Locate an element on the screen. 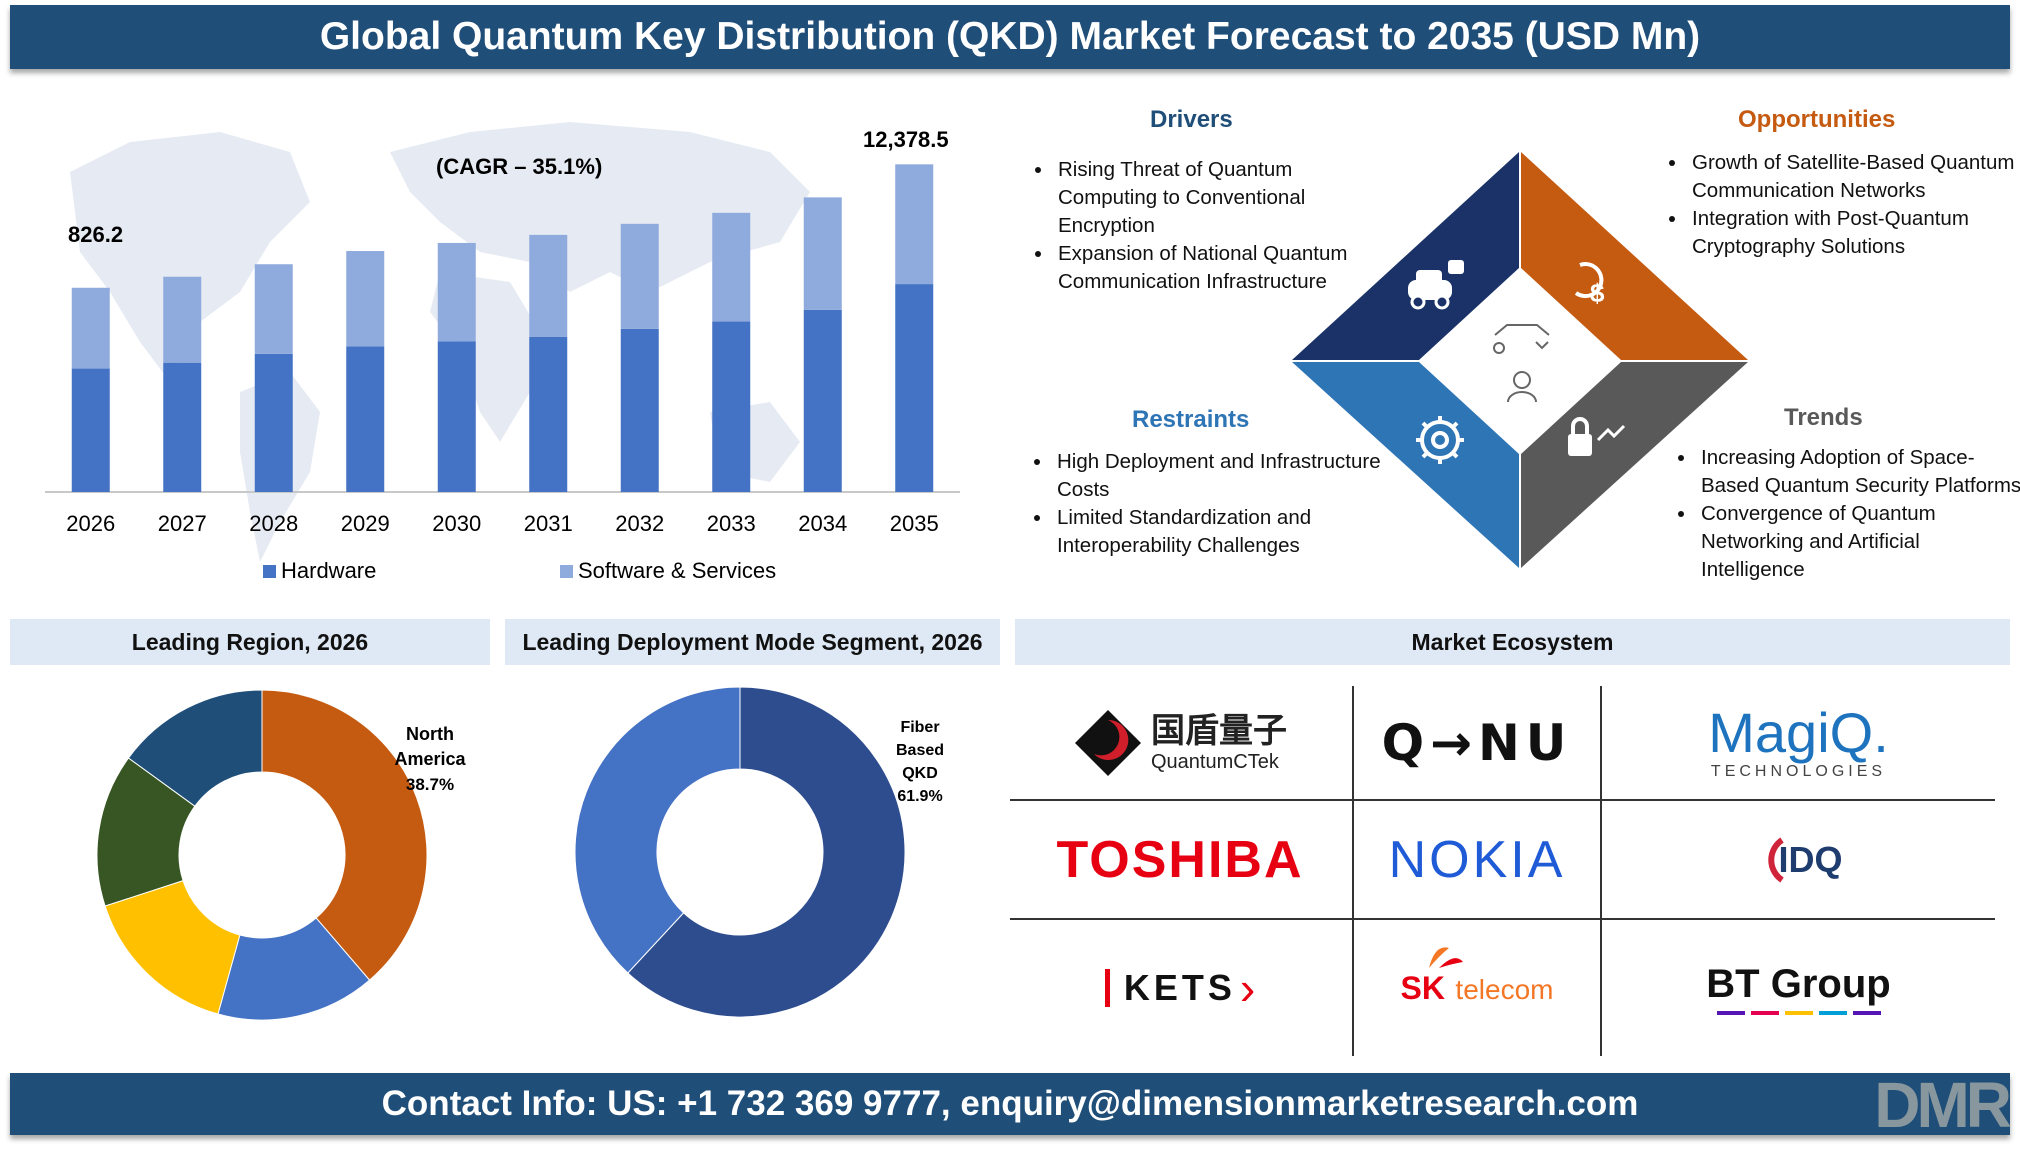  toshiba-text: TOSHIBA is located at coordinates (1180, 859).